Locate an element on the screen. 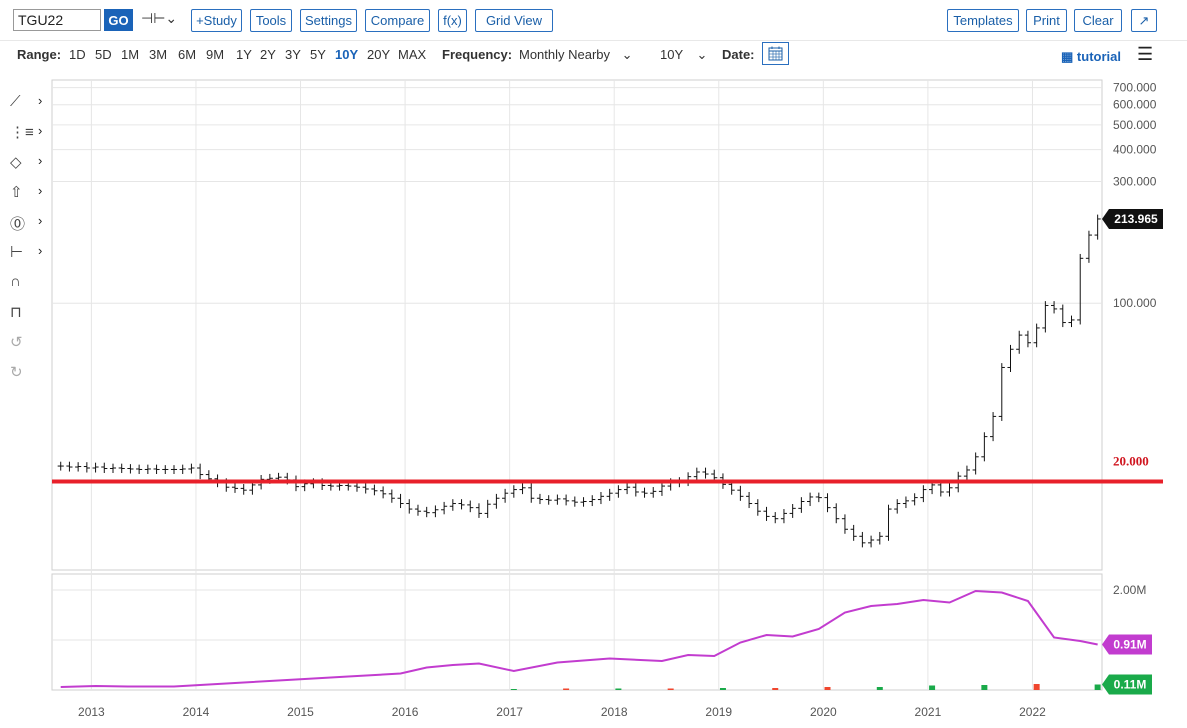  open-interest-label: 0.91M is located at coordinates (1129, 645).